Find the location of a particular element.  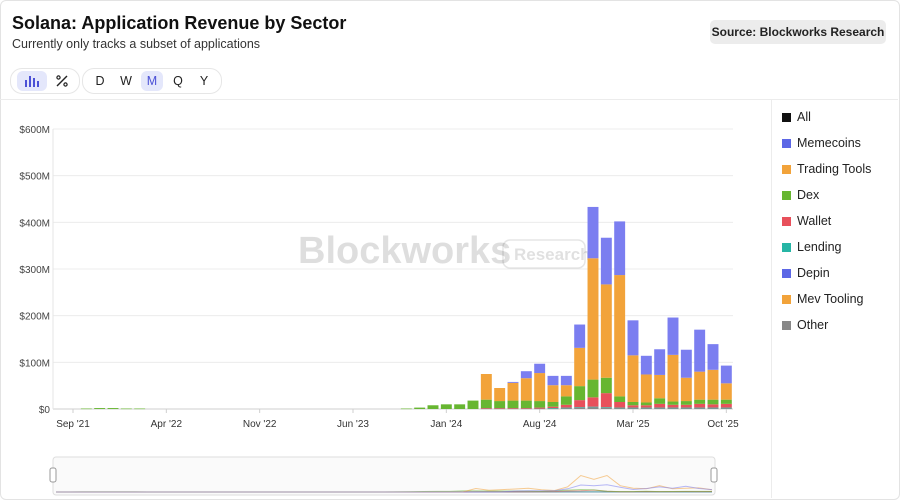

timeframe-d-button: D is located at coordinates (100, 81).